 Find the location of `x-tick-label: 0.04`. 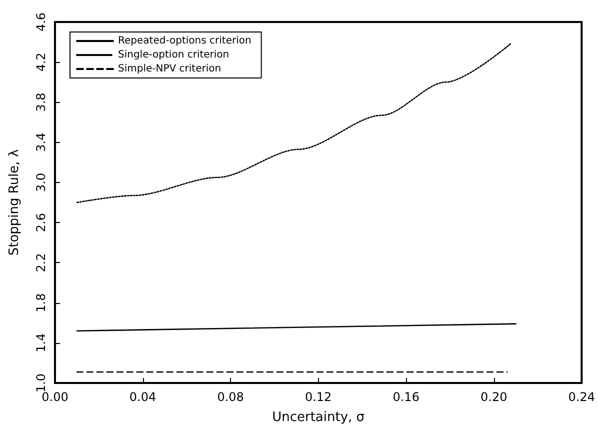

x-tick-label: 0.04 is located at coordinates (142, 397).